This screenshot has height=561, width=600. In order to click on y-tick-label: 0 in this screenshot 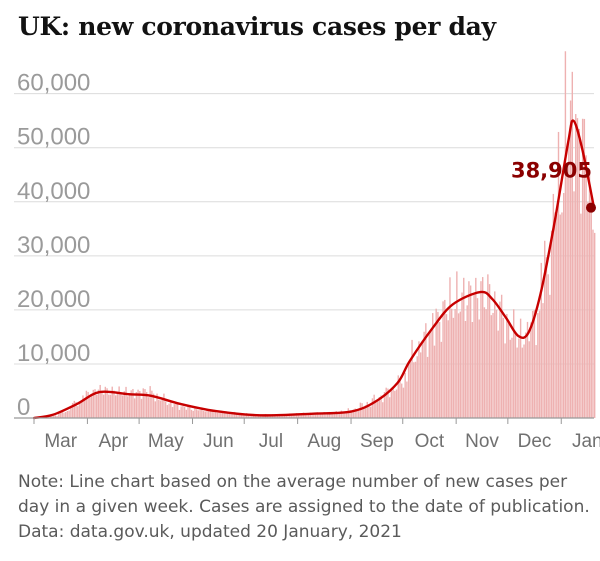, I will do `click(23, 407)`.